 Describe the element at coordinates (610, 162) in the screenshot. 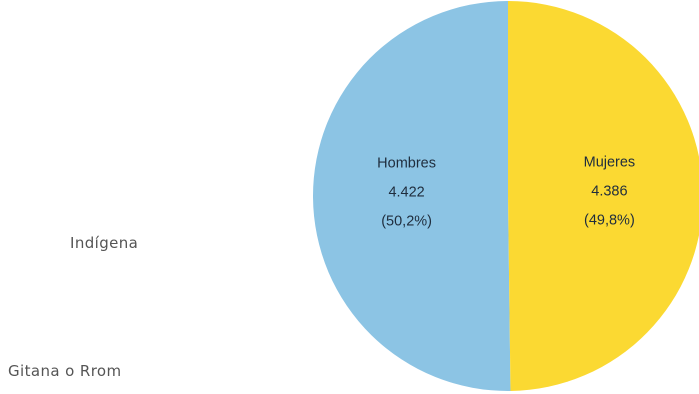

I see `slice-name-label-mujeres: Mujeres` at that location.